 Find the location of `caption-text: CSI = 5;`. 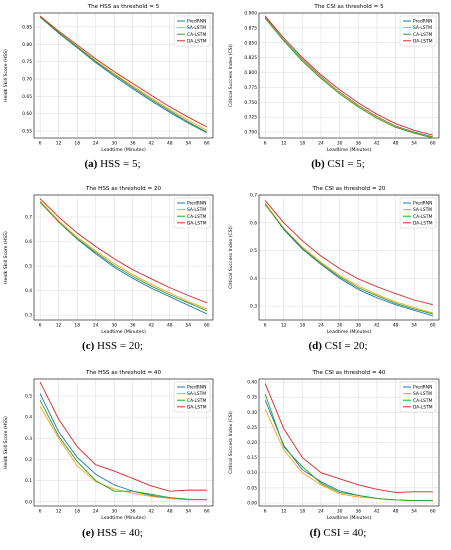

caption-text: CSI = 5; is located at coordinates (346, 164).